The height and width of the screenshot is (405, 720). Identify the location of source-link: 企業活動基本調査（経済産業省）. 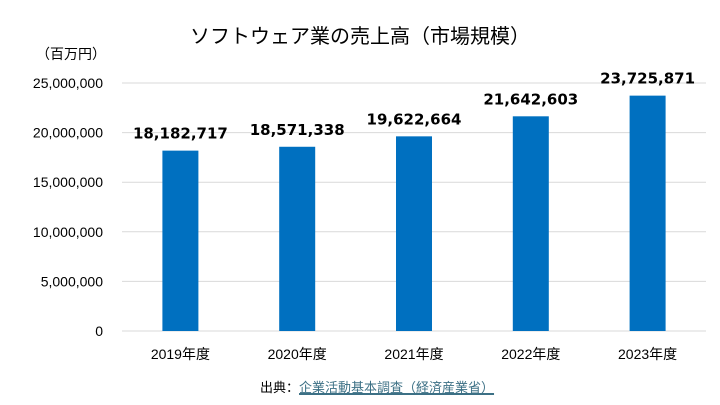
(397, 387).